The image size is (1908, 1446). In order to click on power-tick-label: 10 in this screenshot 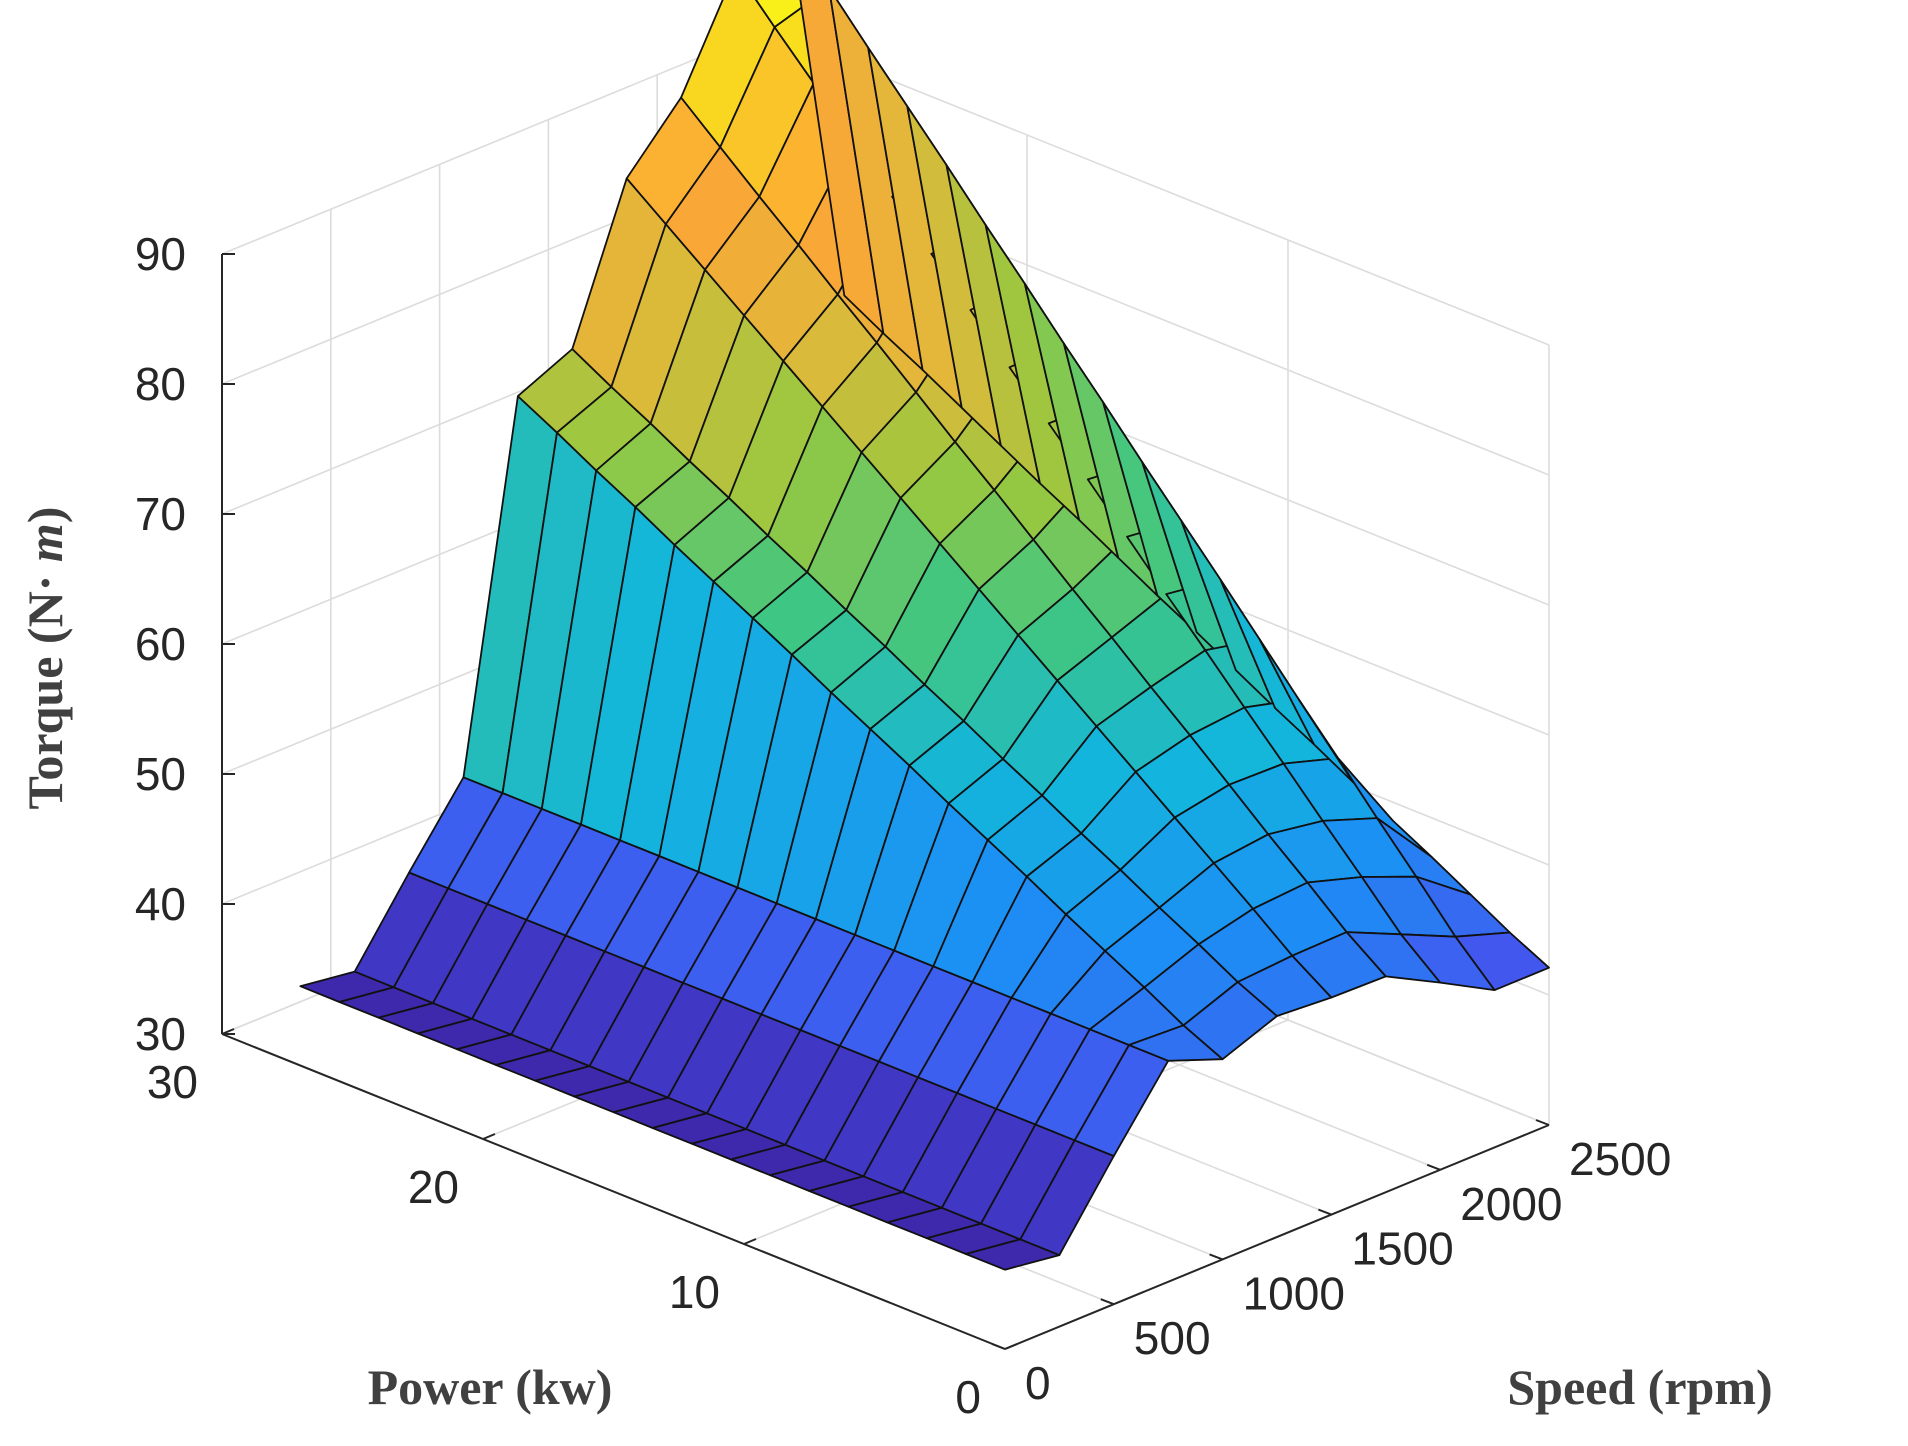, I will do `click(694, 1292)`.